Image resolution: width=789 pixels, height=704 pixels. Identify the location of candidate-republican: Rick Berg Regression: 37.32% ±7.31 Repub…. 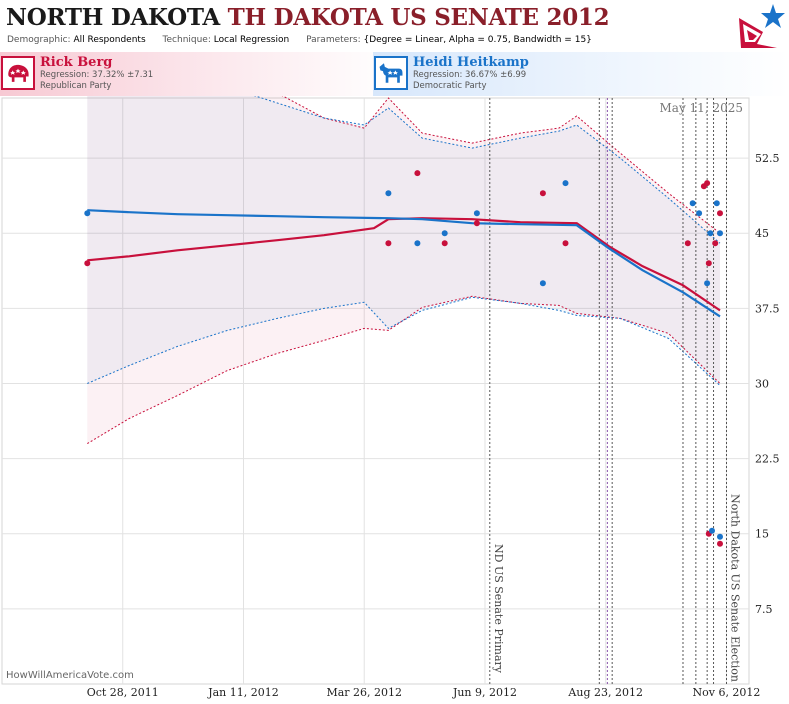
(197, 74).